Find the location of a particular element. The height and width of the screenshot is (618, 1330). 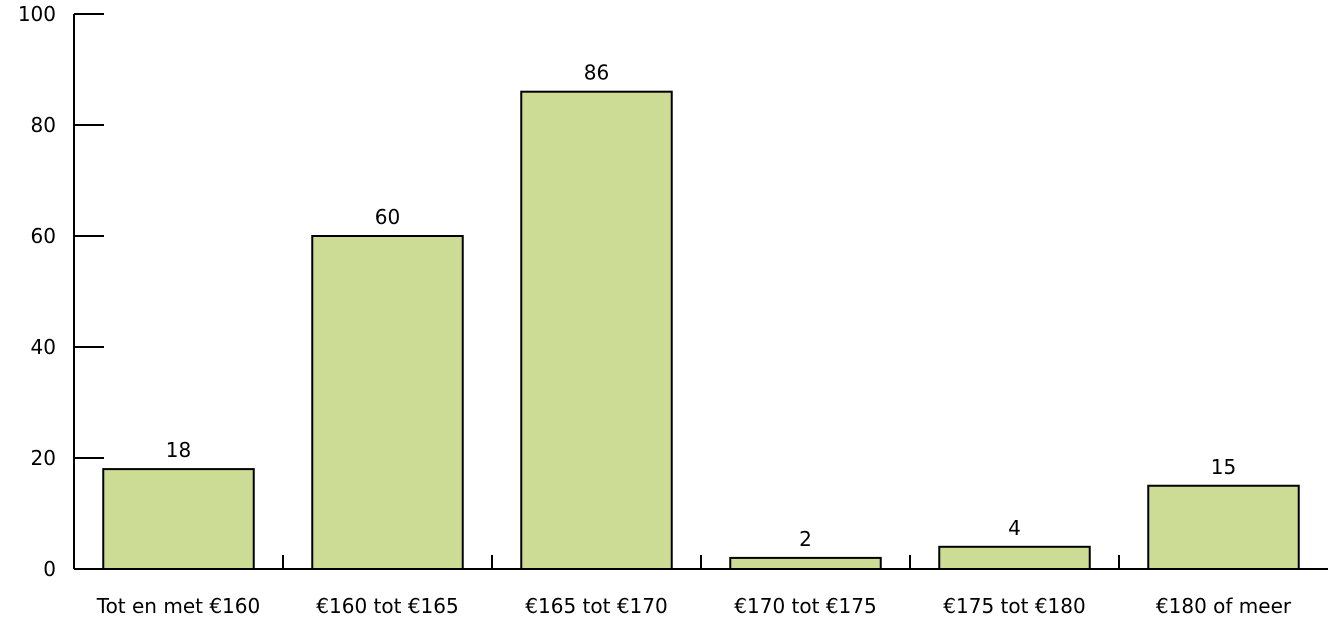

y-tick-label: 80 is located at coordinates (43, 125).